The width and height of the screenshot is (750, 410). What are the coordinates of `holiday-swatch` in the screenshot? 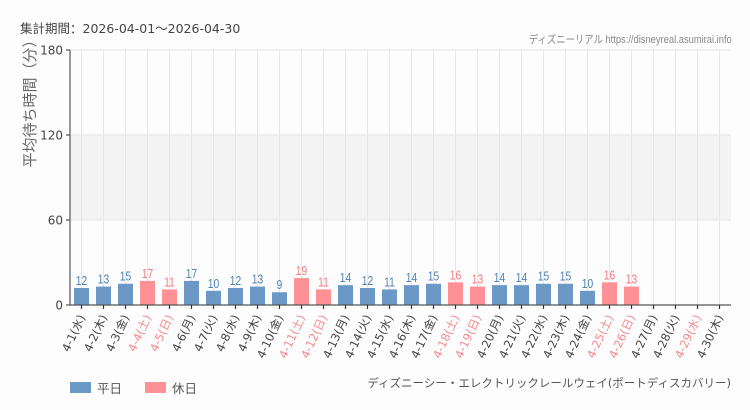 It's located at (156, 387).